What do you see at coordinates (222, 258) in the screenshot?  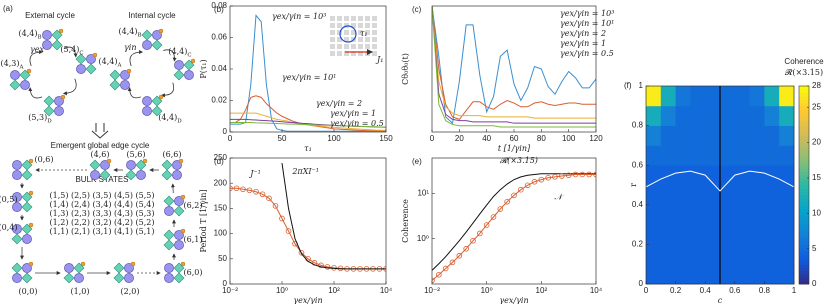 I see `y-tick-label: 50` at bounding box center [222, 258].